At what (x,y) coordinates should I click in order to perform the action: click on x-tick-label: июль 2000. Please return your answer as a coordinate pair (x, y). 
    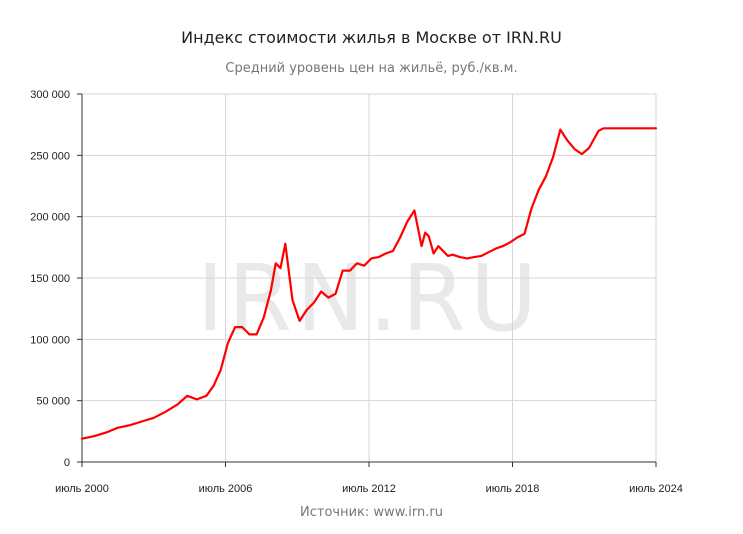
    Looking at the image, I should click on (82, 489).